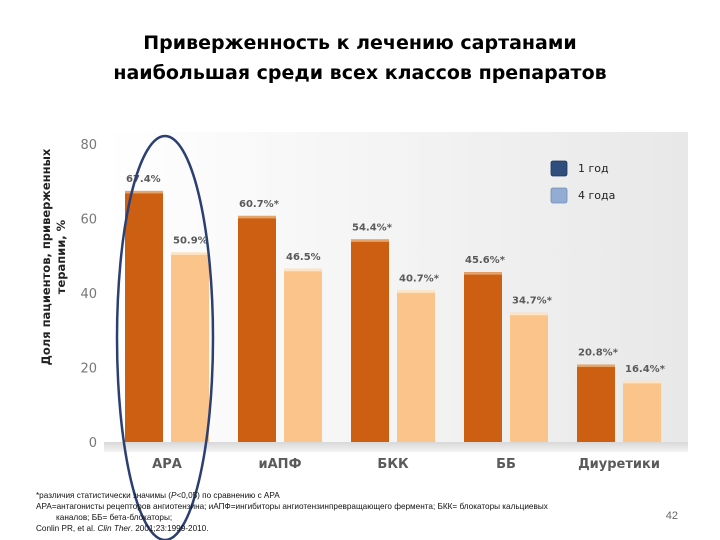  What do you see at coordinates (393, 464) in the screenshot?
I see `category-label: БКК` at bounding box center [393, 464].